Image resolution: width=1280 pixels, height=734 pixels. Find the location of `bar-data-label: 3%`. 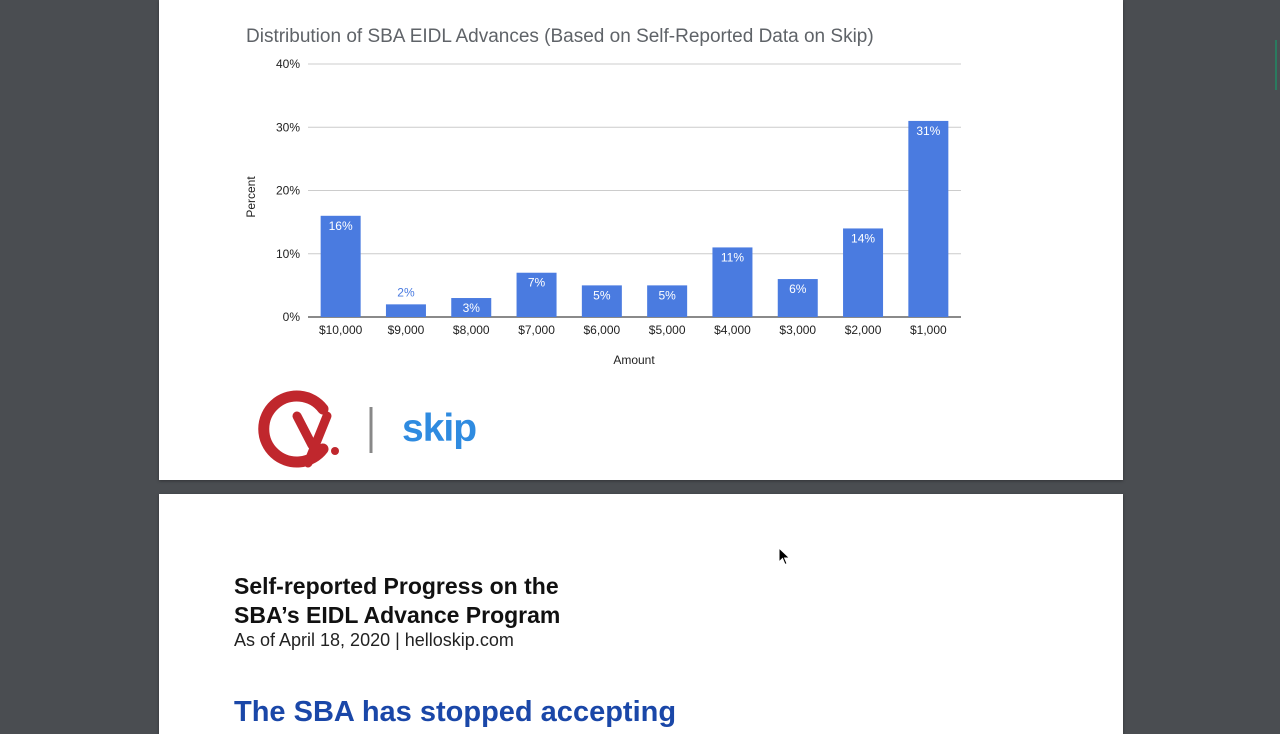

bar-data-label: 3% is located at coordinates (472, 308).